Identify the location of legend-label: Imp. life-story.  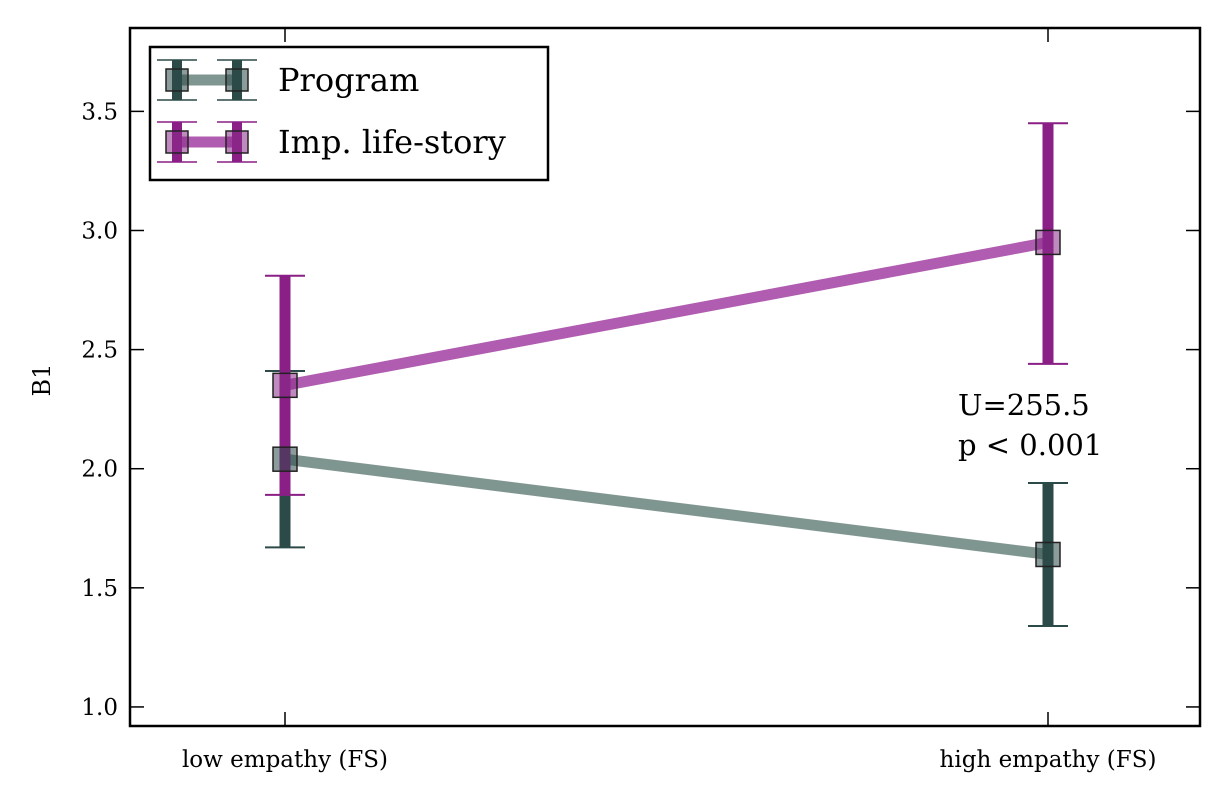
(392, 142).